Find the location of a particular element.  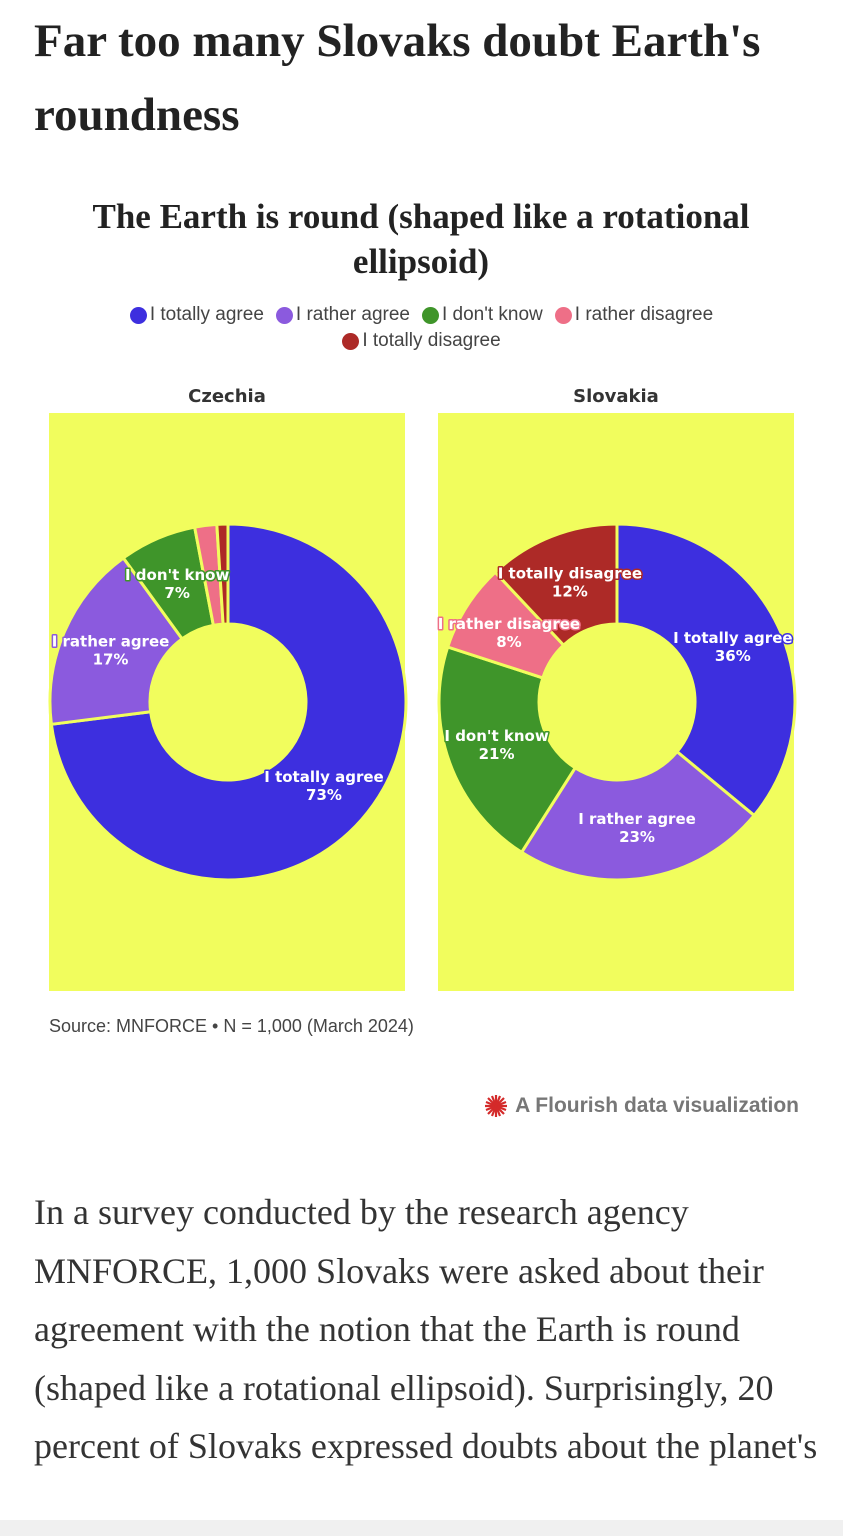

data-label-category: I totally disagree is located at coordinates (570, 573).